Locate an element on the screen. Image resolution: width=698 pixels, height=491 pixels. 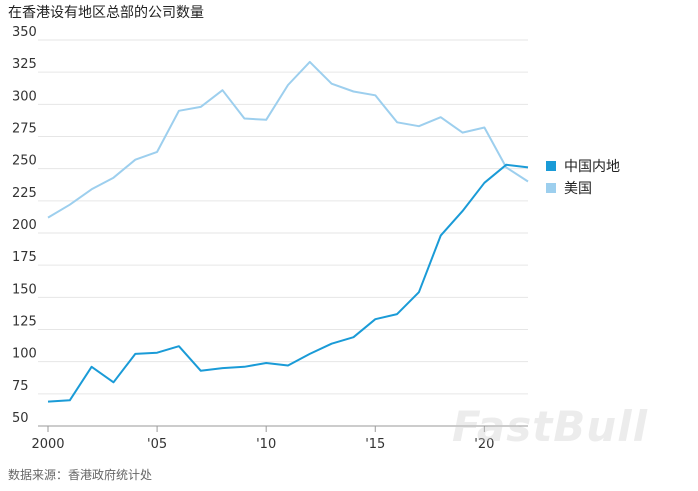
y-tick-label-200: 200 is located at coordinates (24, 225).